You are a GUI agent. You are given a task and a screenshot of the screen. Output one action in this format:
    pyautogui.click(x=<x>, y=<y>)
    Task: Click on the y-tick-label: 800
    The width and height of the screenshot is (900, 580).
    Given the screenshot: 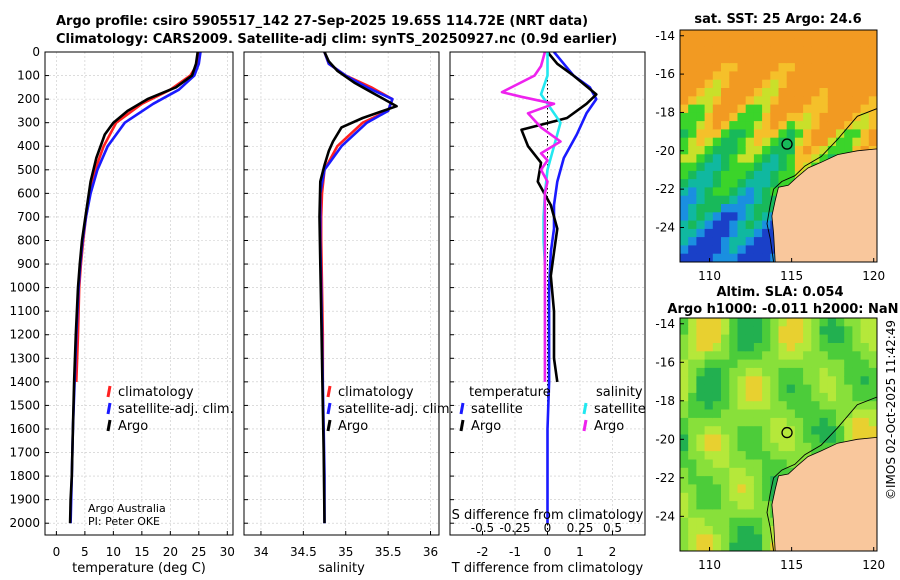 What is the action you would take?
    pyautogui.click(x=28, y=240)
    